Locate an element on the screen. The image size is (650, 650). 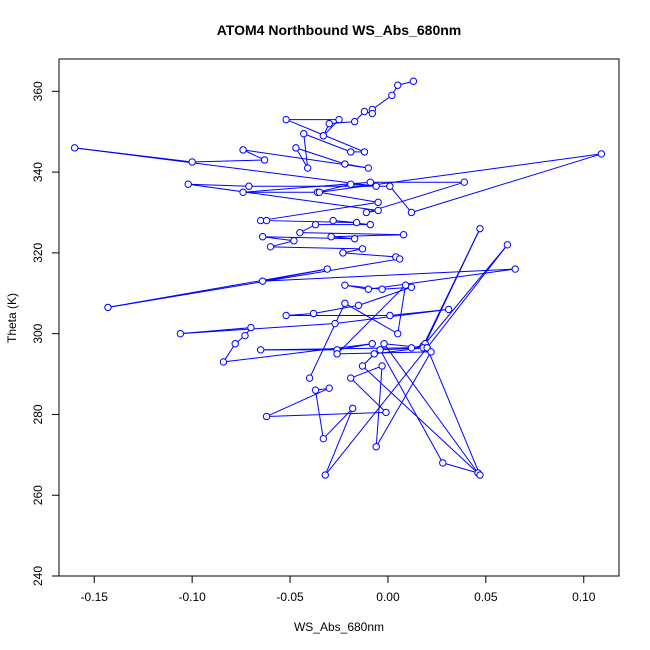
x-tick-label: 0.00 is located at coordinates (388, 597).